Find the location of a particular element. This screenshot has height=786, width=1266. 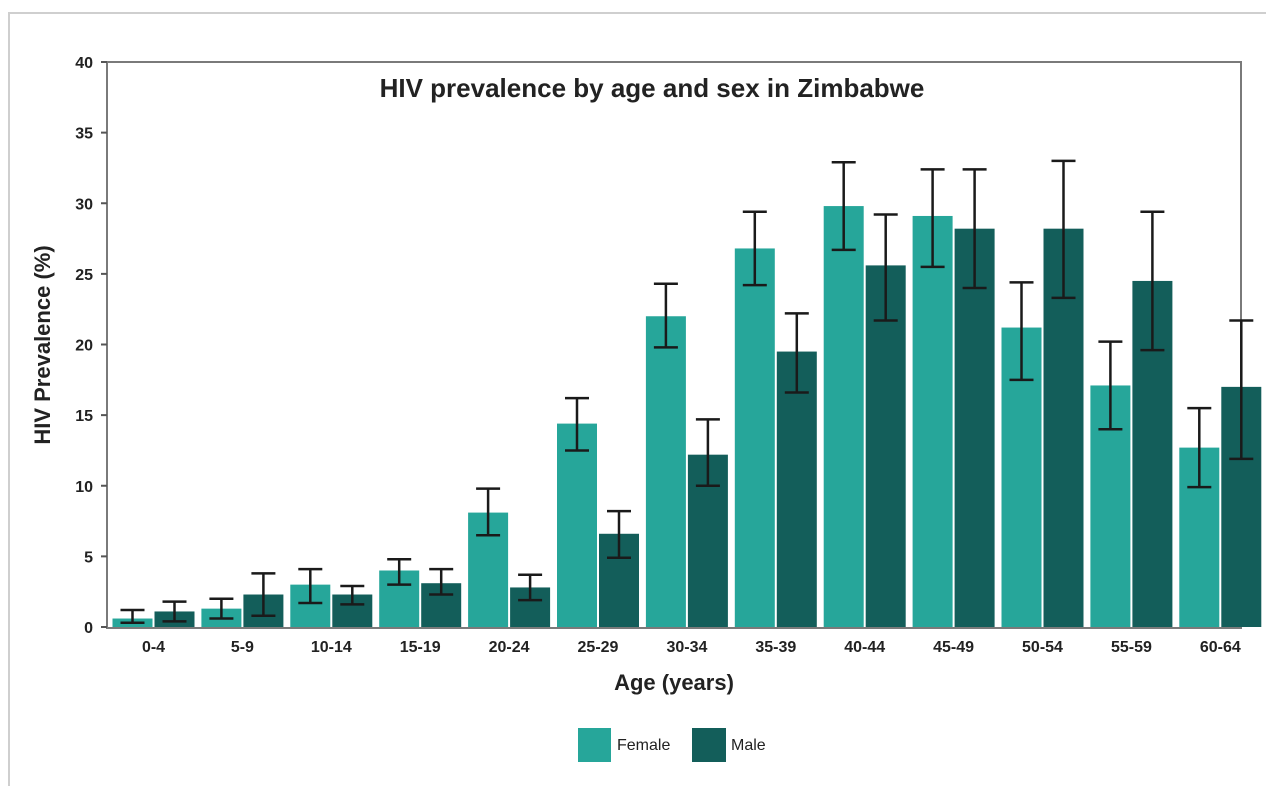

legend-swatch-male is located at coordinates (709, 745).